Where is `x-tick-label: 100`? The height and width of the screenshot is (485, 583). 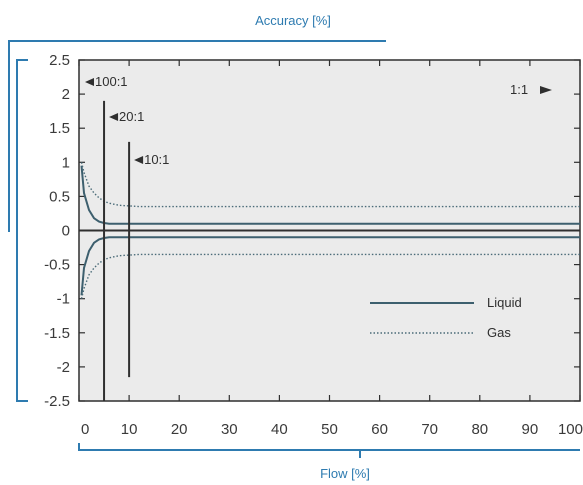 x-tick-label: 100 is located at coordinates (570, 429).